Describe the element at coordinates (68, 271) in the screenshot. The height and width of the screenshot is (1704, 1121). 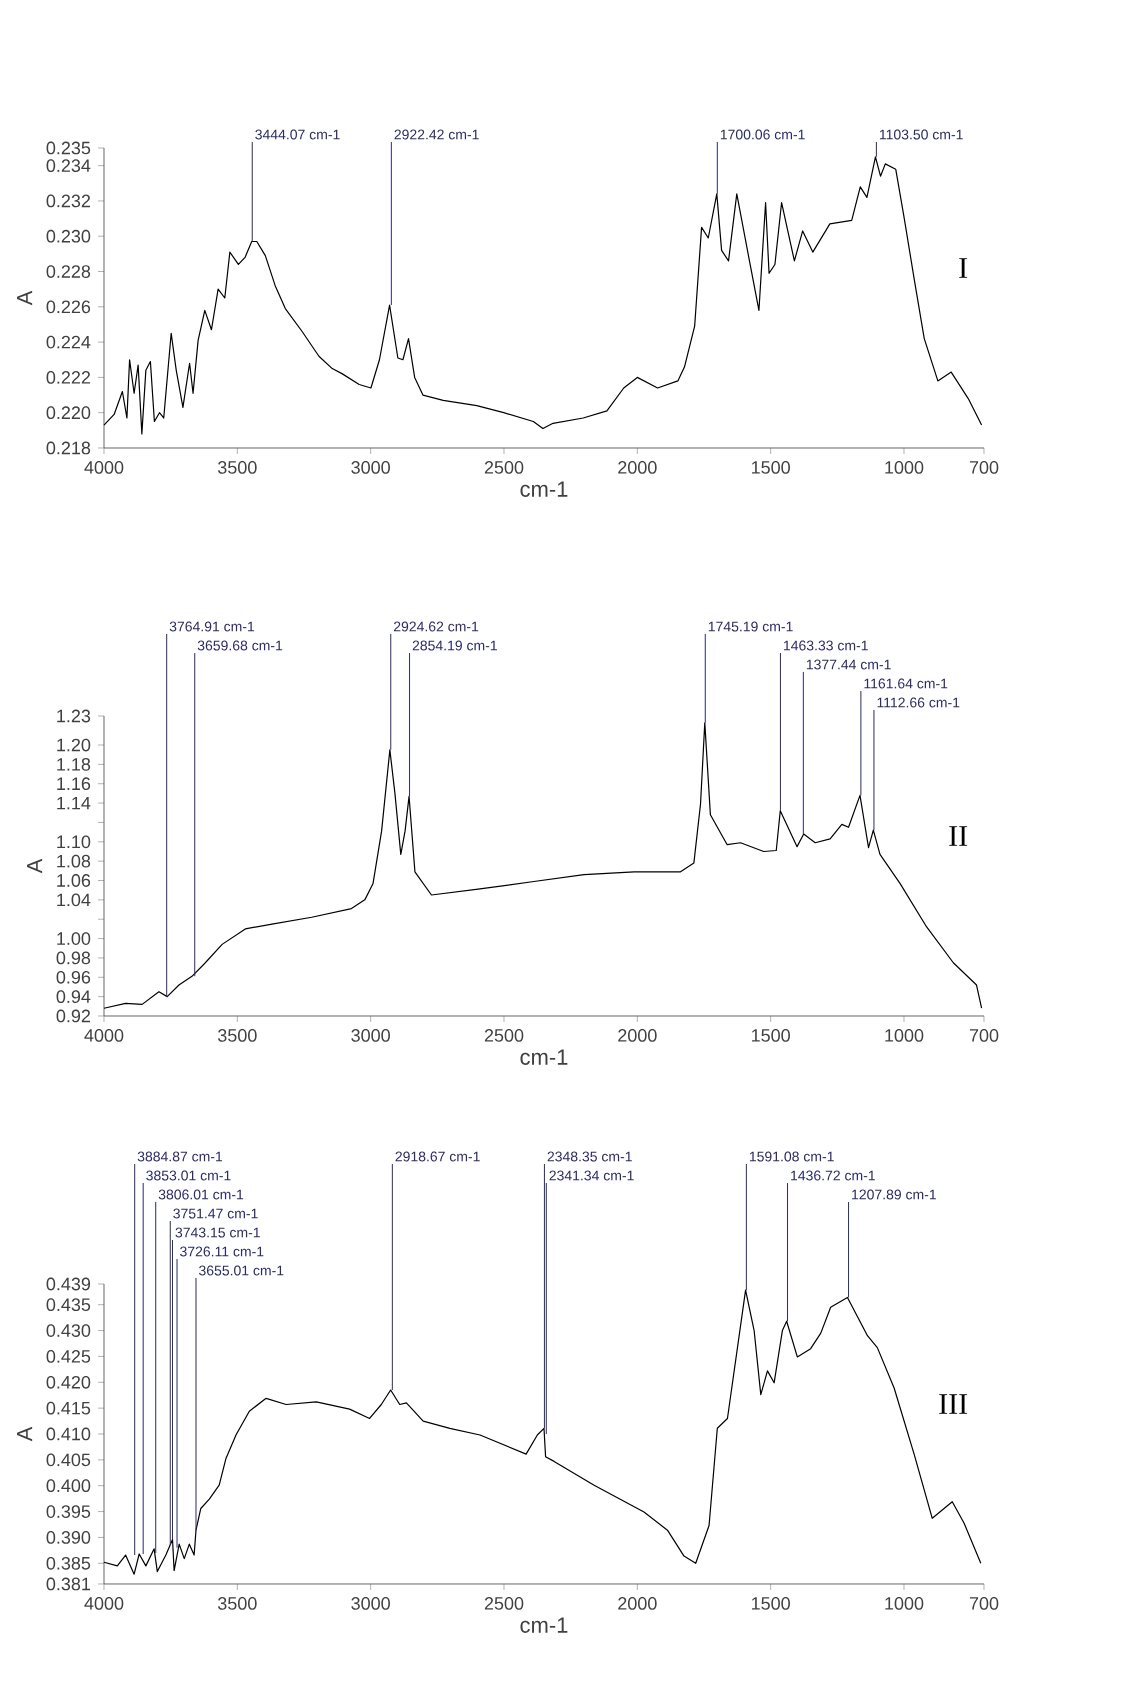
I see `y-tick-label: 0.228` at that location.